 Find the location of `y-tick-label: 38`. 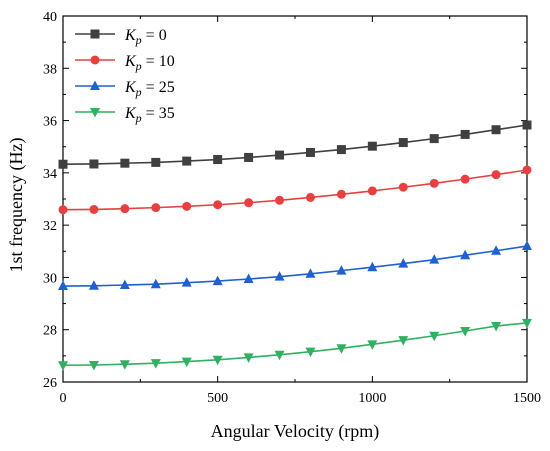

y-tick-label: 38 is located at coordinates (50, 69).